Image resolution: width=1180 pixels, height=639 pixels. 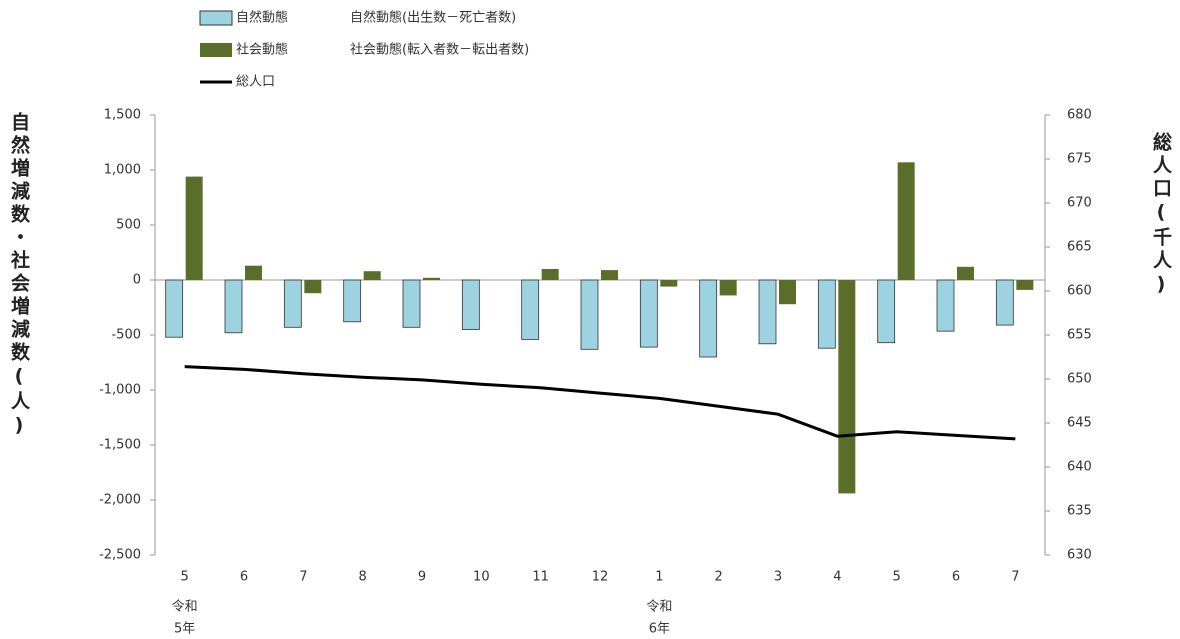 What do you see at coordinates (1079, 203) in the screenshot?
I see `y2-tick-label: 670` at bounding box center [1079, 203].